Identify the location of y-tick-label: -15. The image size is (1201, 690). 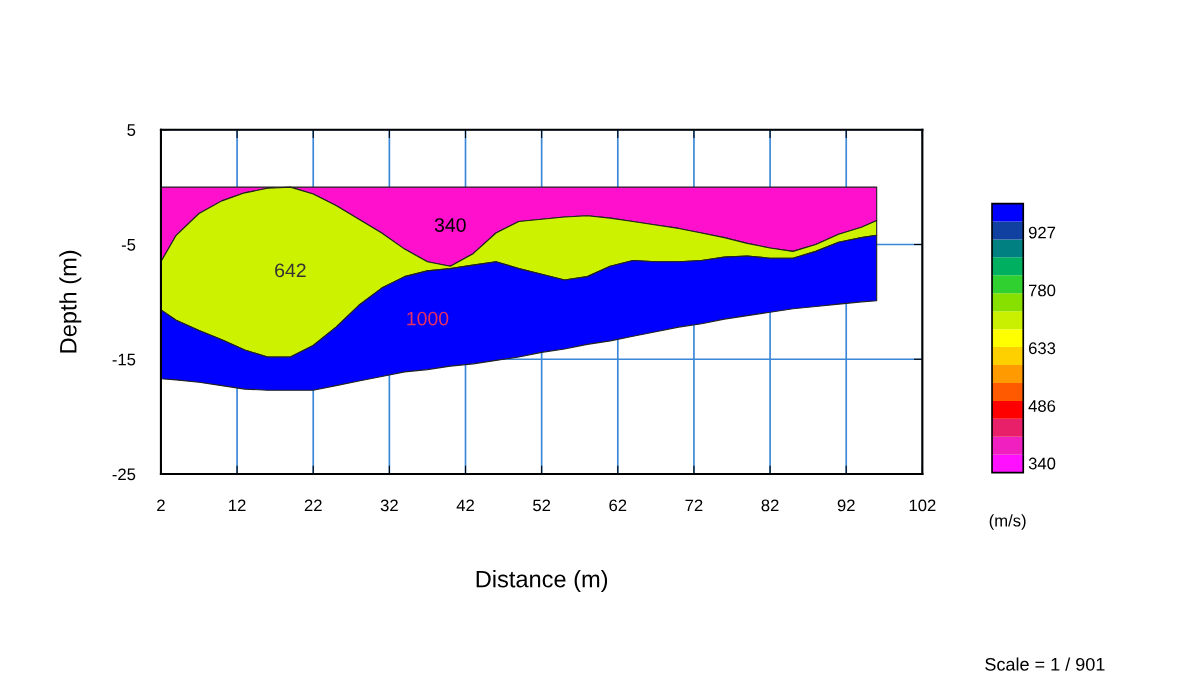
(124, 359).